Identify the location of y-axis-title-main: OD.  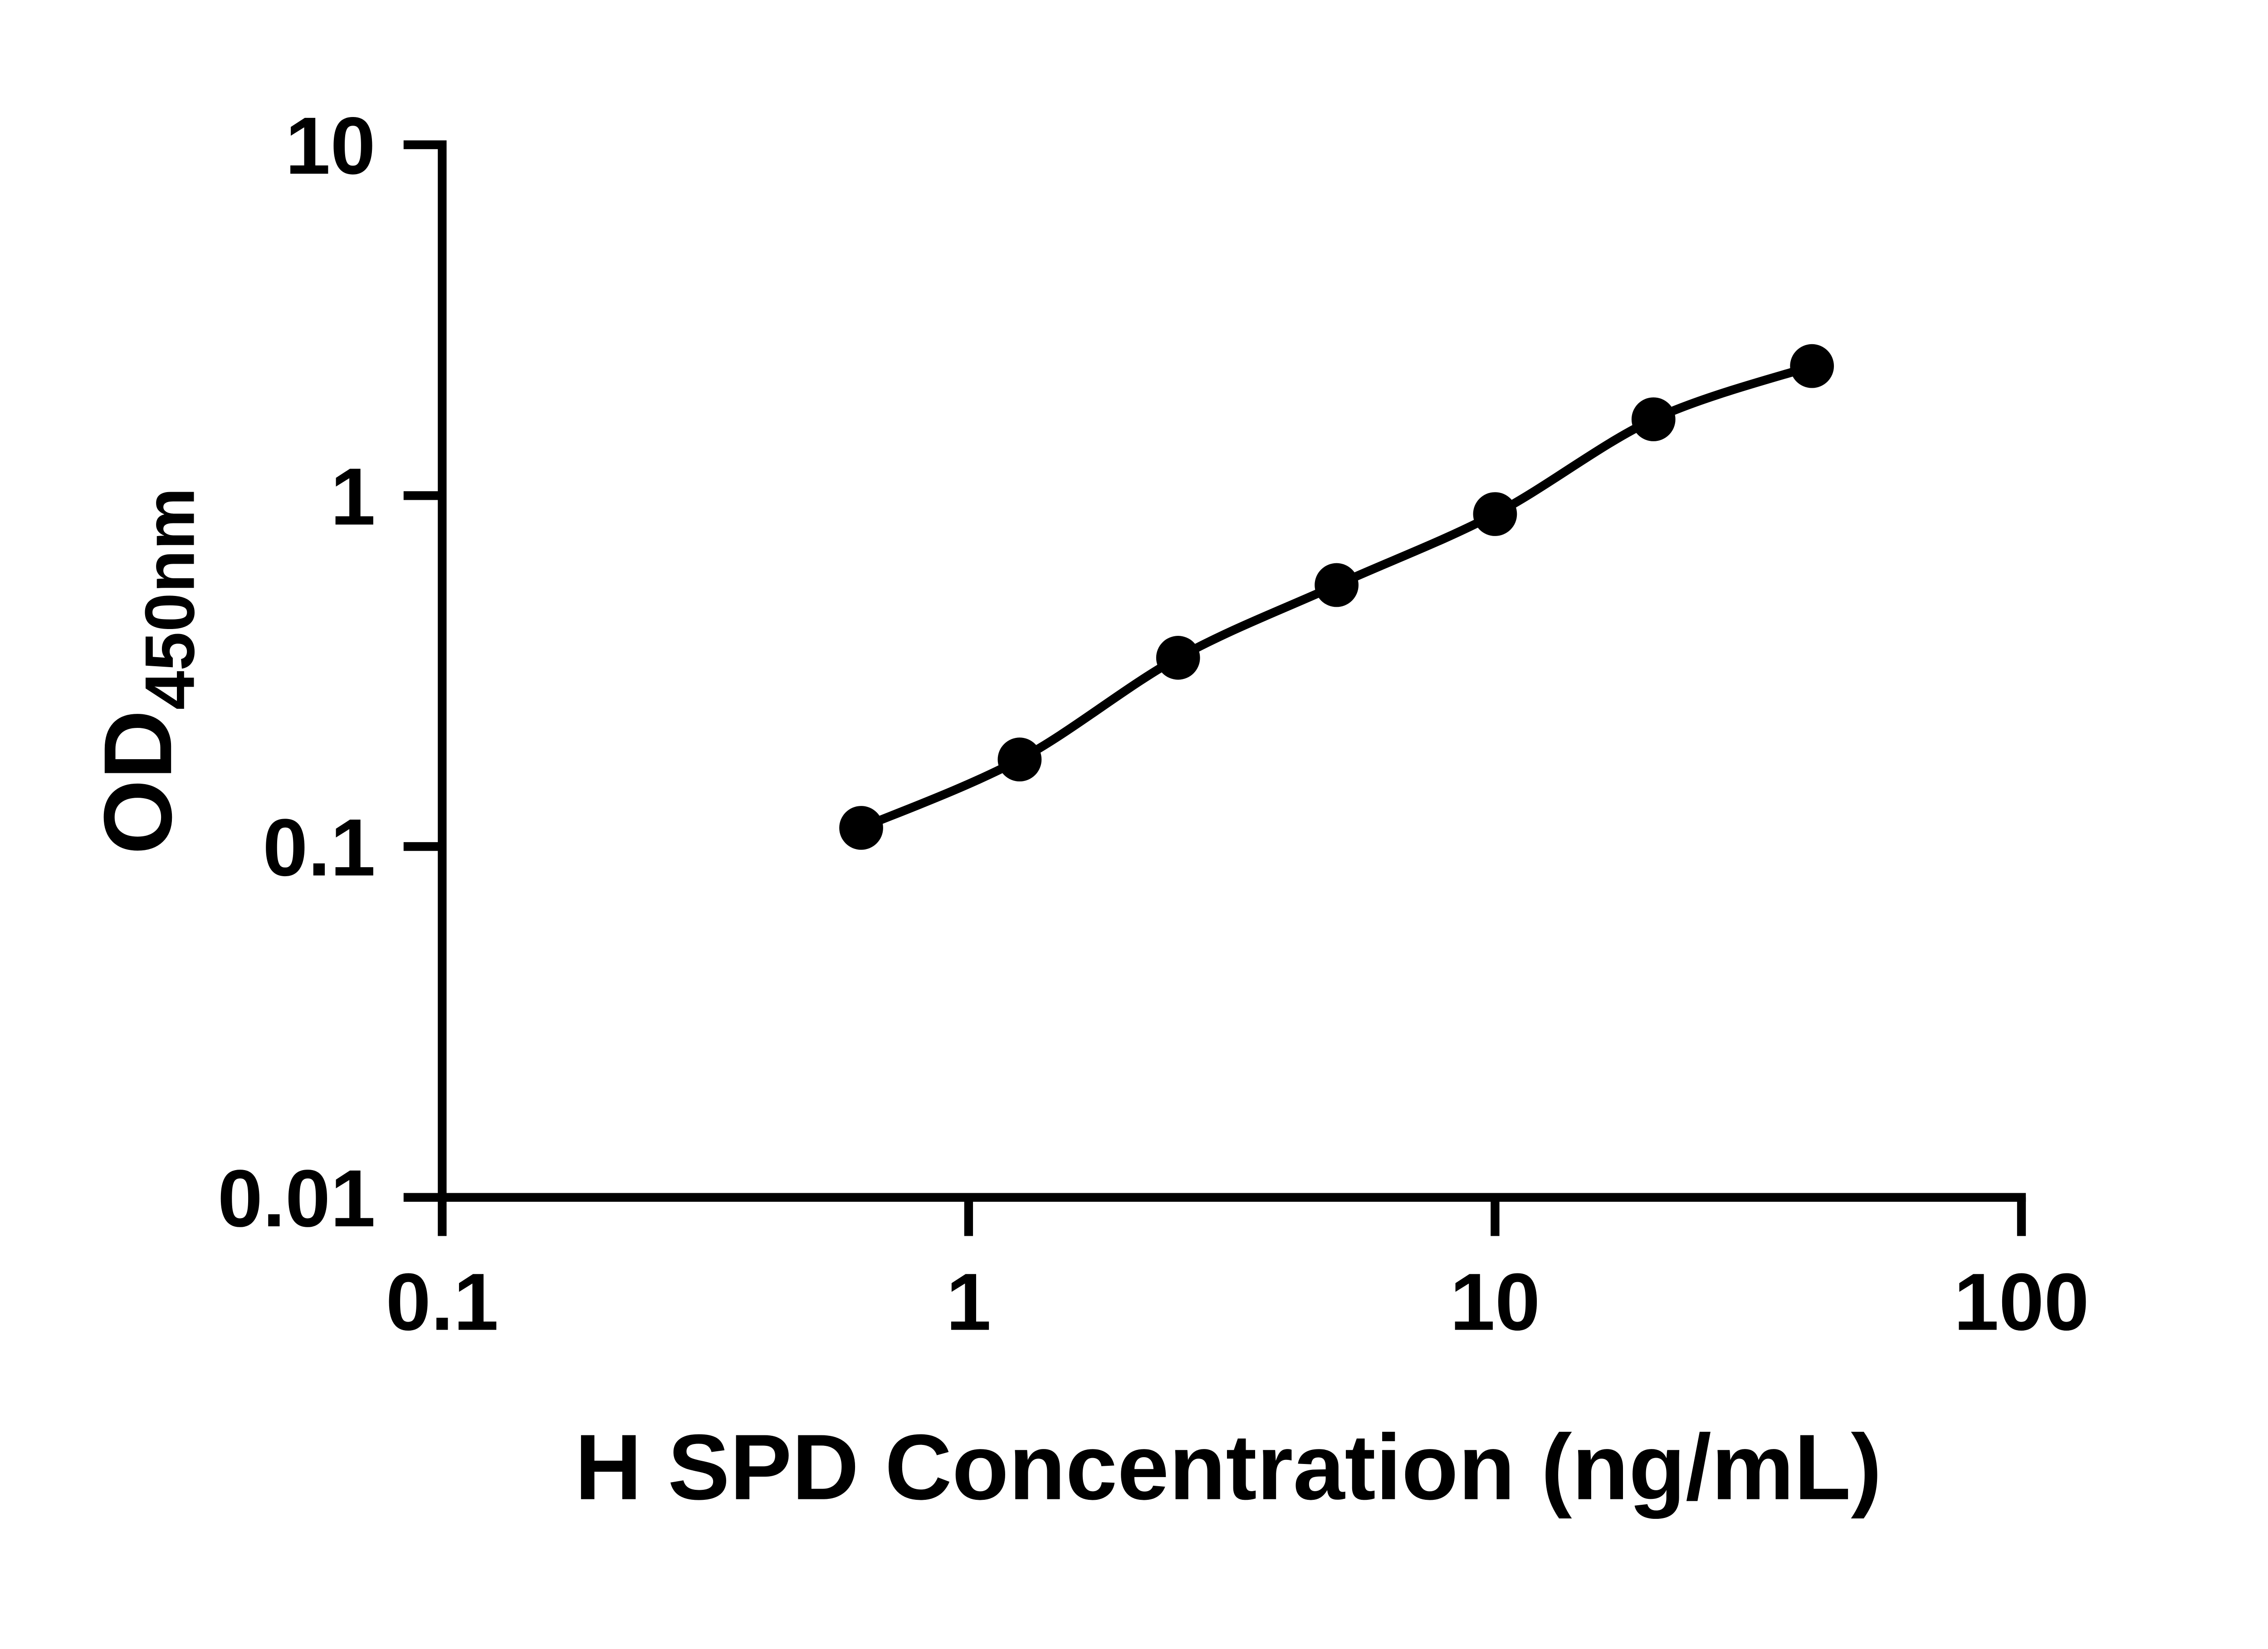
(138, 782).